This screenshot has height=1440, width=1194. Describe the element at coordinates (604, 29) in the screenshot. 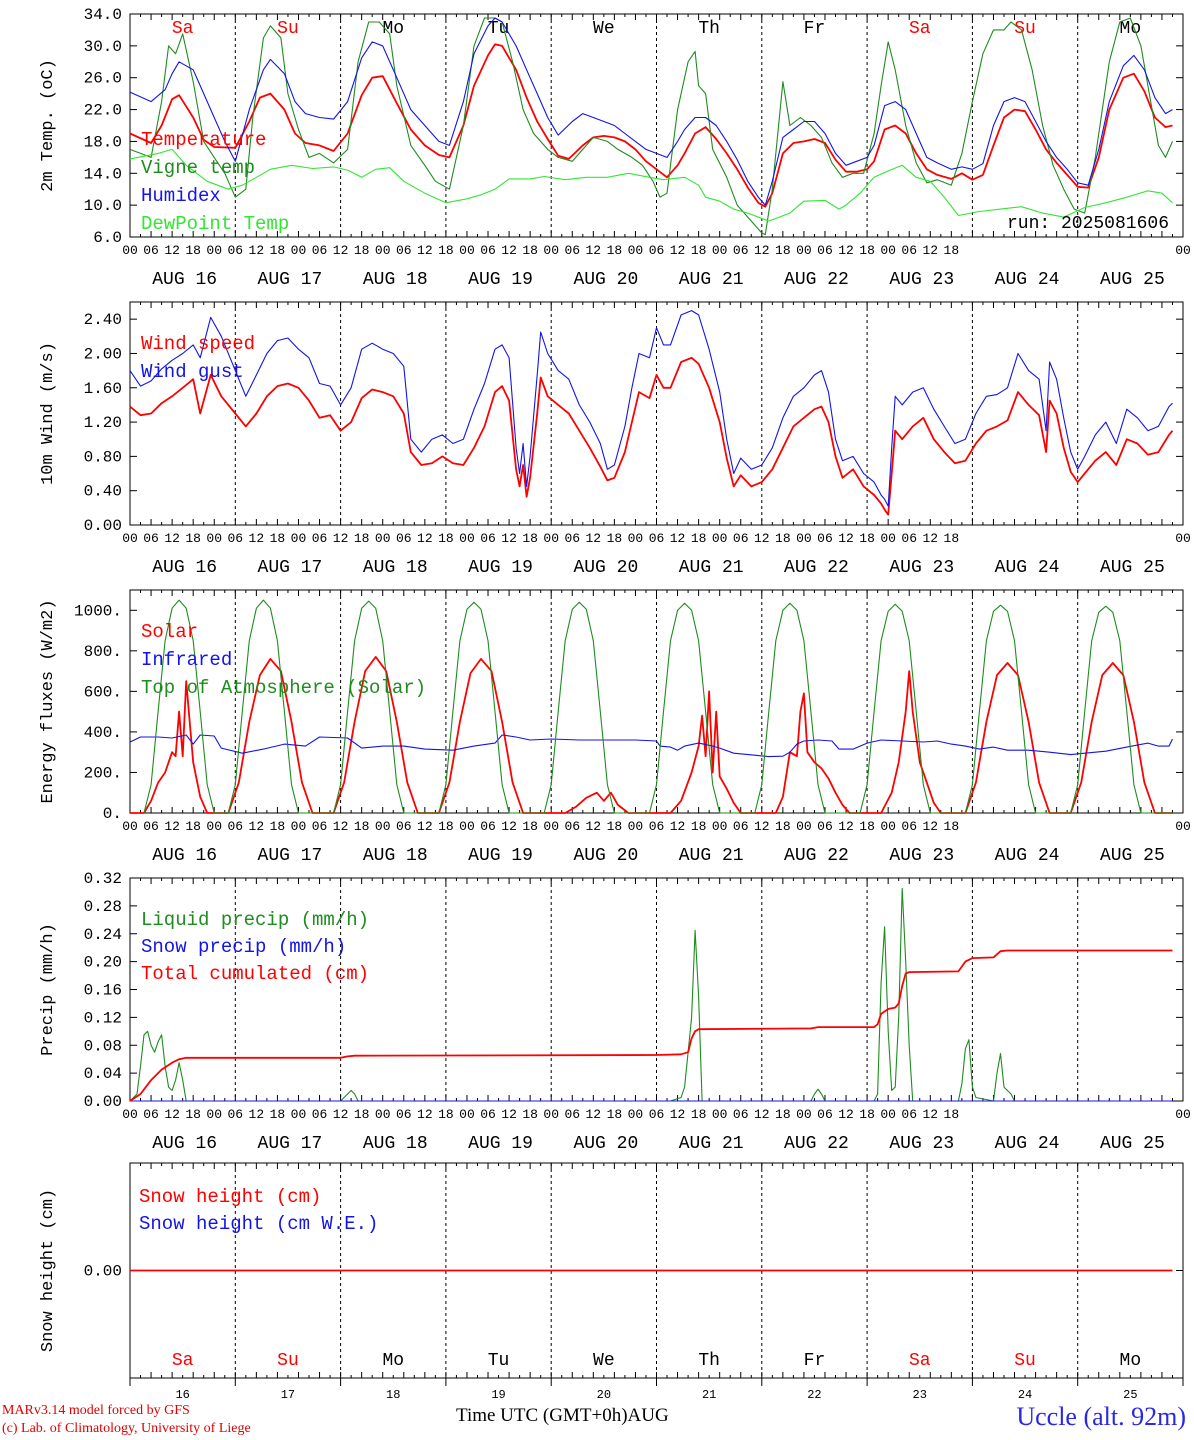

I see `weekday-label: We` at that location.